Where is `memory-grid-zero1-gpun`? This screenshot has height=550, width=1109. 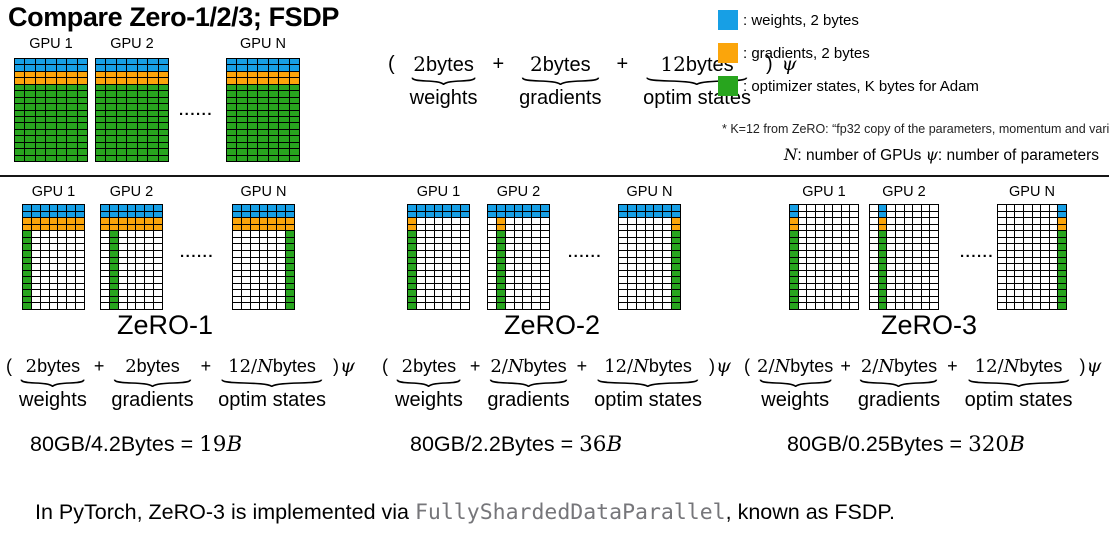
memory-grid-zero1-gpun is located at coordinates (263, 257).